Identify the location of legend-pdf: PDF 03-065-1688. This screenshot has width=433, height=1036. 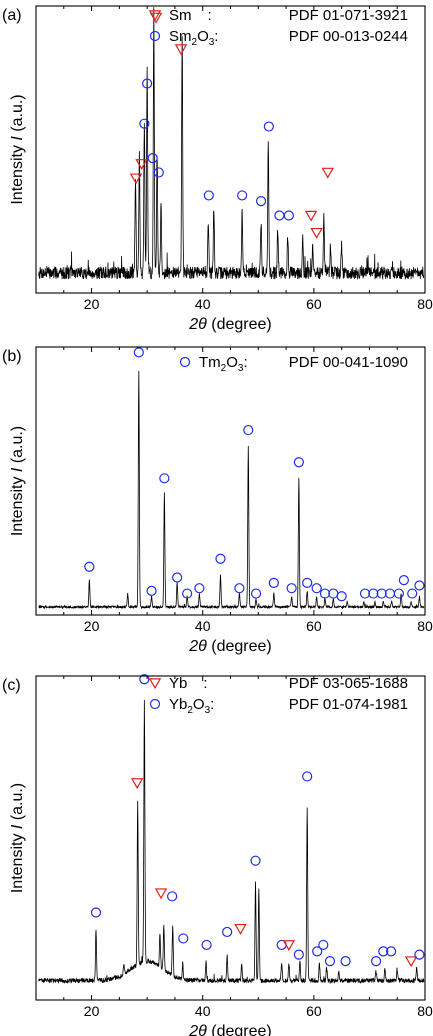
(348, 683).